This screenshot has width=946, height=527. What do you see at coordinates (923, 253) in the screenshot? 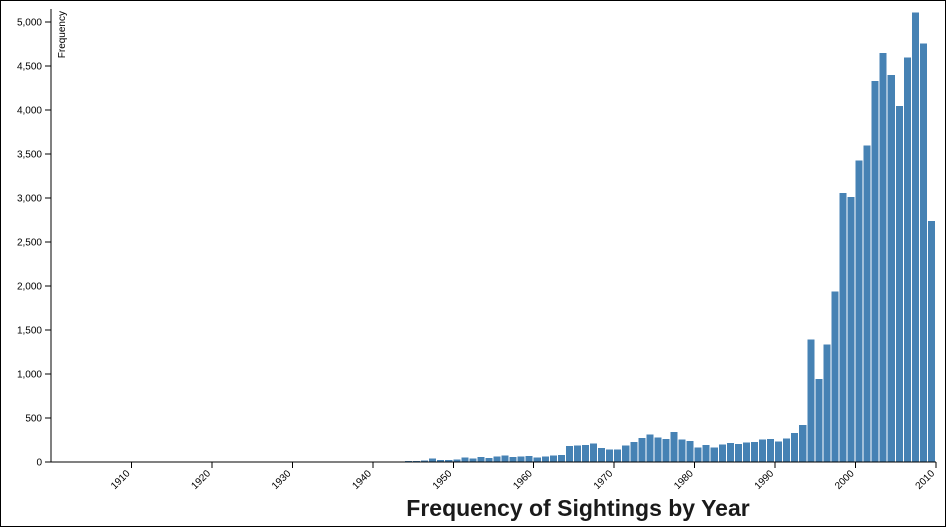
I see `bar-2009` at bounding box center [923, 253].